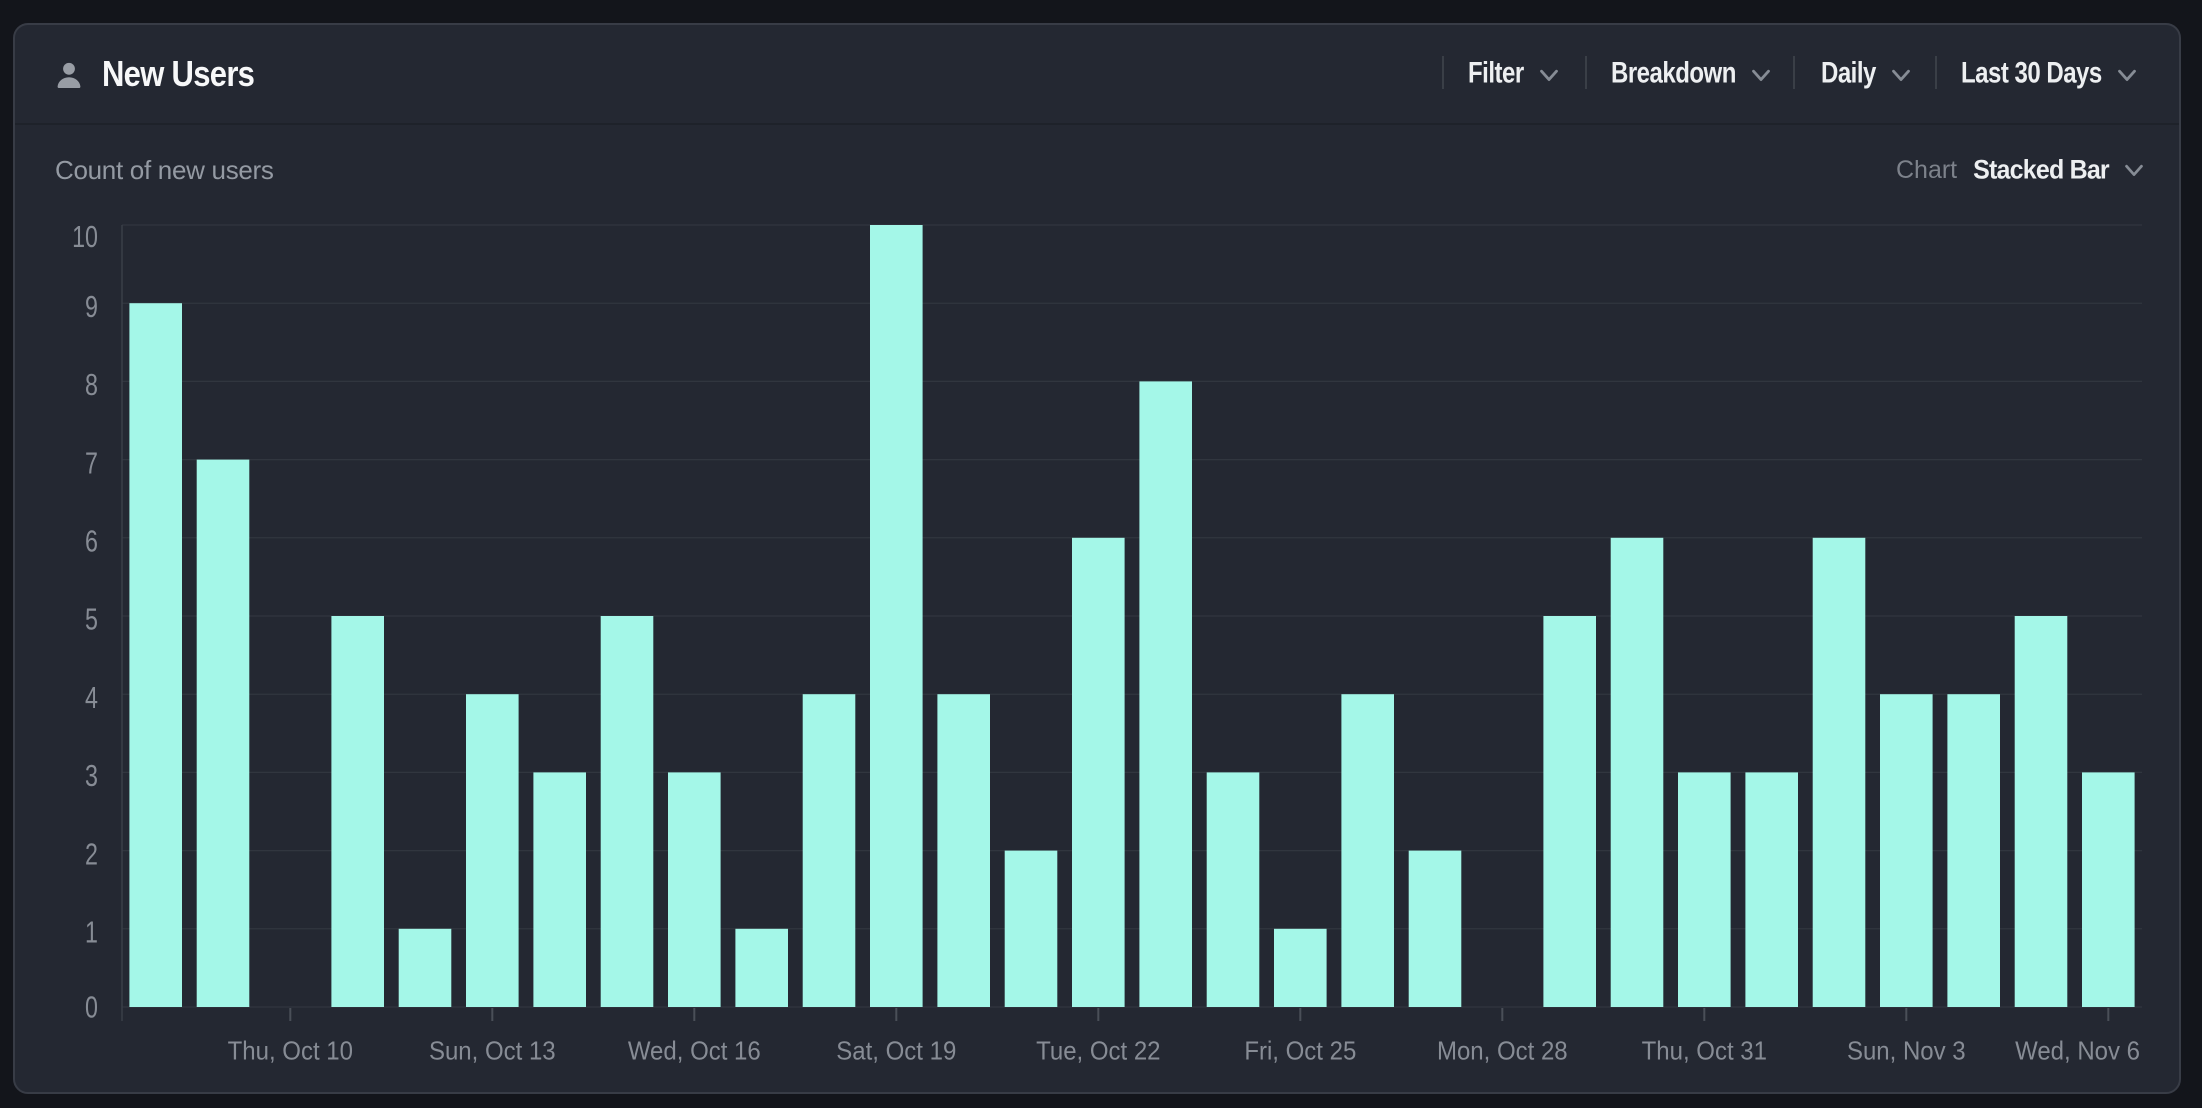  Describe the element at coordinates (290, 1052) in the screenshot. I see `svg-text: Thu, Oct 10` at that location.